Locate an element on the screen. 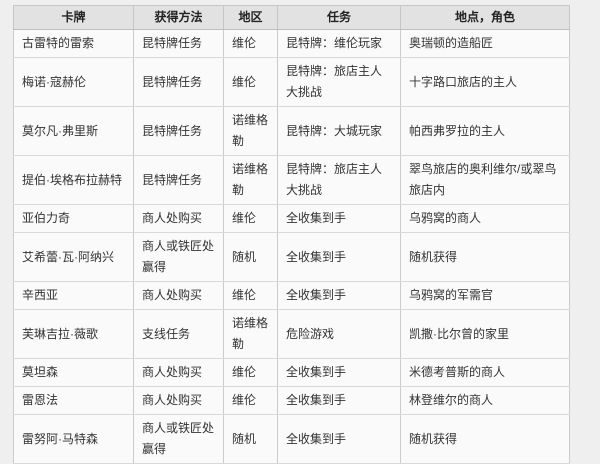 The width and height of the screenshot is (600, 464). column-header: 地点，角色 is located at coordinates (485, 17).